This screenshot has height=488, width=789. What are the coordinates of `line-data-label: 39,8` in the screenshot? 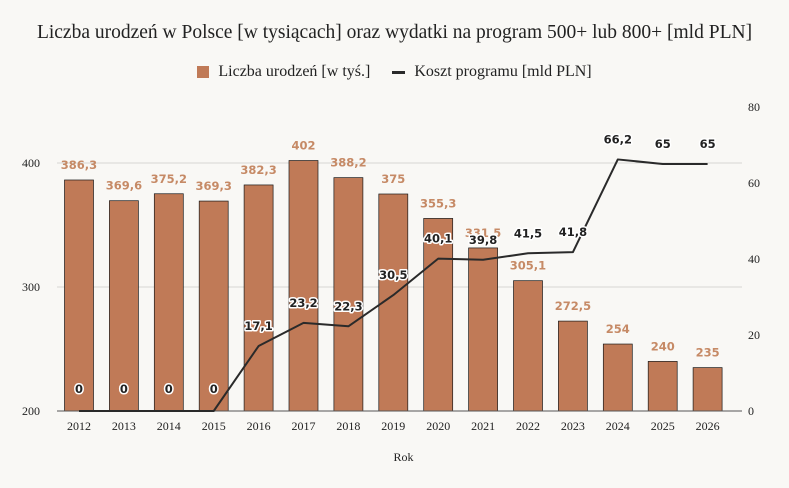 It's located at (483, 240).